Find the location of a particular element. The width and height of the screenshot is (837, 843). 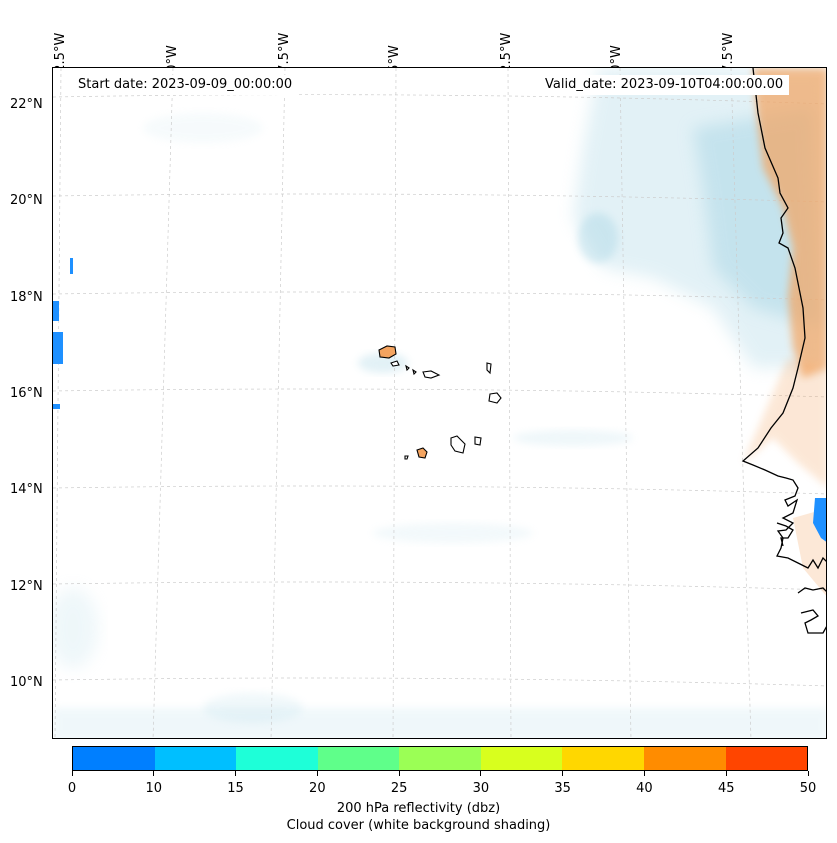

colorbar-tick-label: 10 is located at coordinates (154, 788).